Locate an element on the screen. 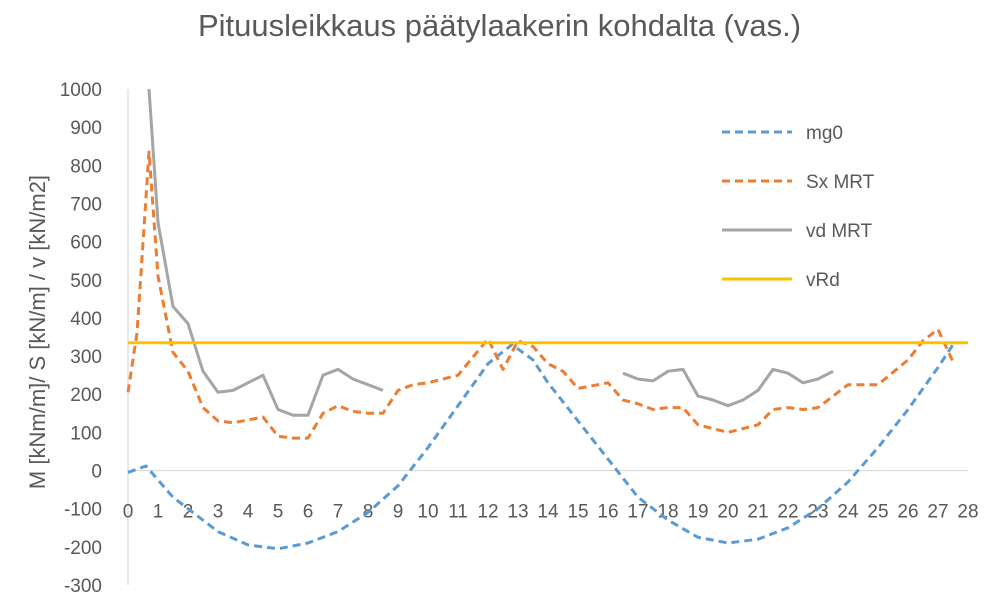 The image size is (999, 602). x-tick-label: 28 is located at coordinates (967, 512).